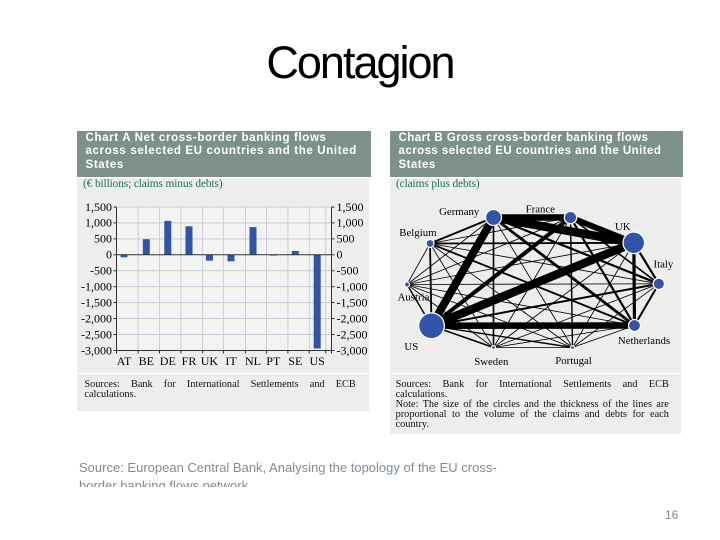 The height and width of the screenshot is (540, 720). Describe the element at coordinates (414, 298) in the screenshot. I see `svg-text: Austria` at that location.